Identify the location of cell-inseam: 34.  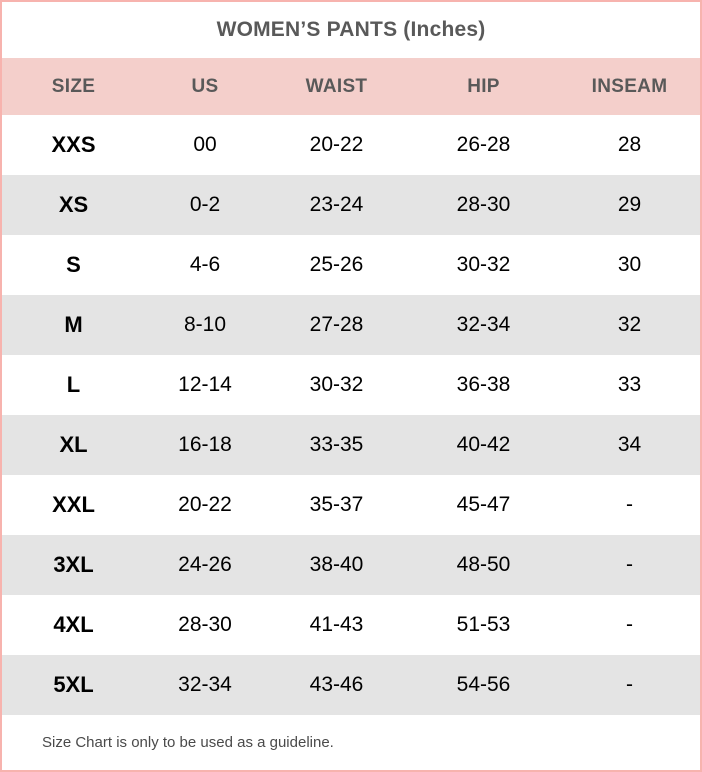
(629, 444).